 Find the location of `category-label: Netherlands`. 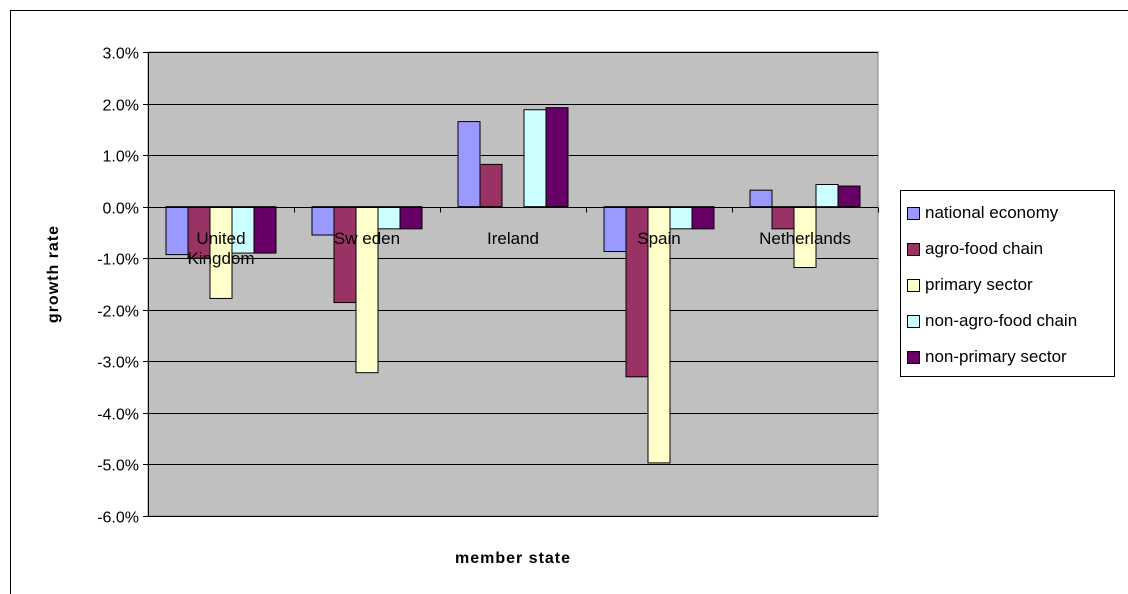

category-label: Netherlands is located at coordinates (805, 238).